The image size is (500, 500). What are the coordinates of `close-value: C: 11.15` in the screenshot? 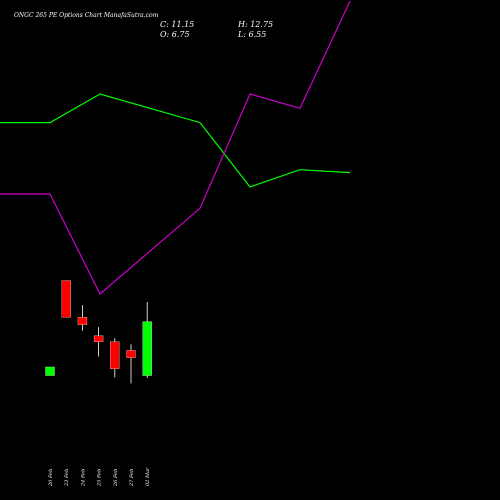 It's located at (177, 24).